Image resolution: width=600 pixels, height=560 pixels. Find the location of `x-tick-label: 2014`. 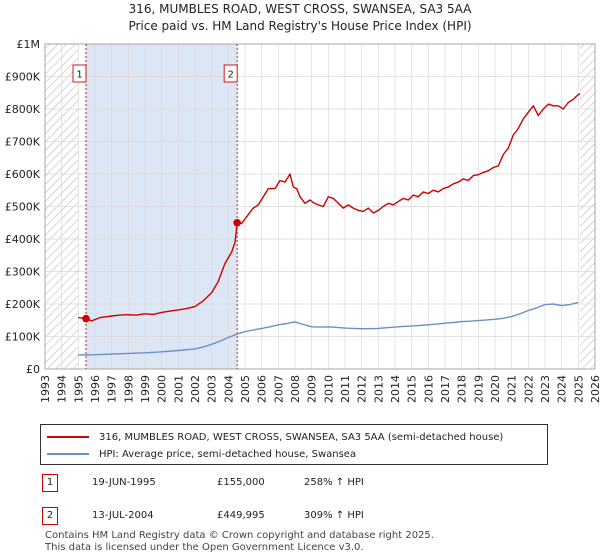

x-tick-label: 2014 is located at coordinates (395, 389).